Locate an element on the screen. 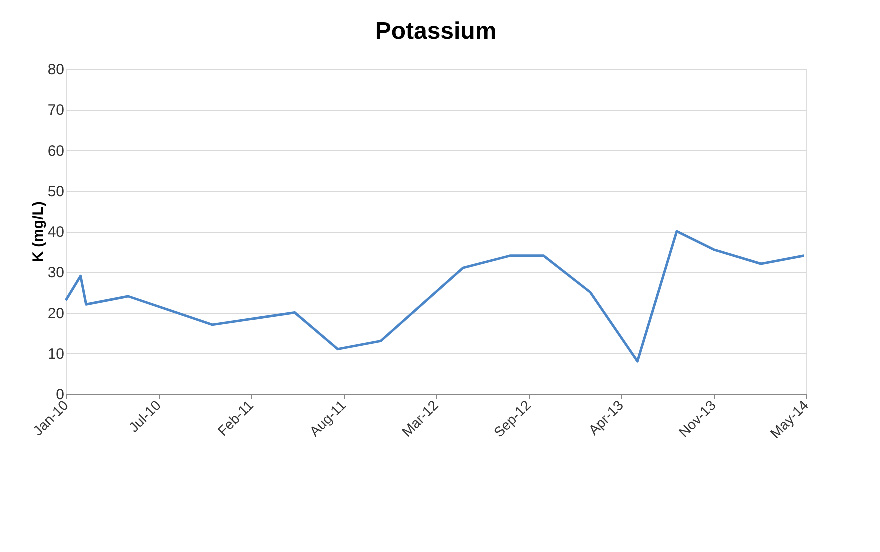 Image resolution: width=880 pixels, height=552 pixels. y-tick-label: 10 is located at coordinates (56, 354).